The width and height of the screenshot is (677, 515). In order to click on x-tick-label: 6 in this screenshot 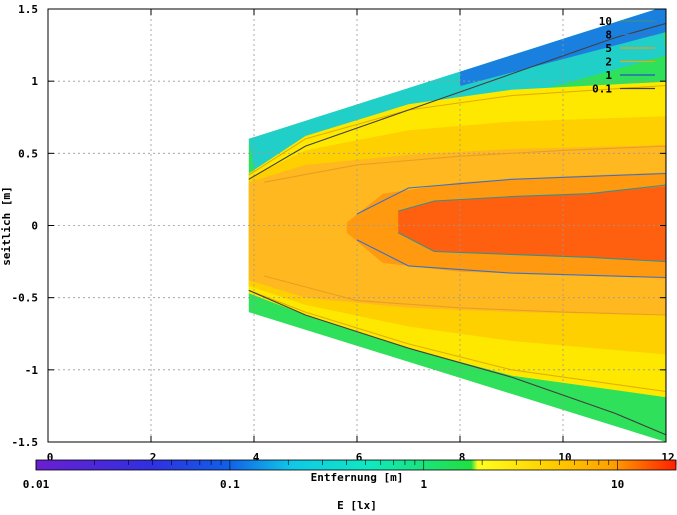, I will do `click(359, 457)`.